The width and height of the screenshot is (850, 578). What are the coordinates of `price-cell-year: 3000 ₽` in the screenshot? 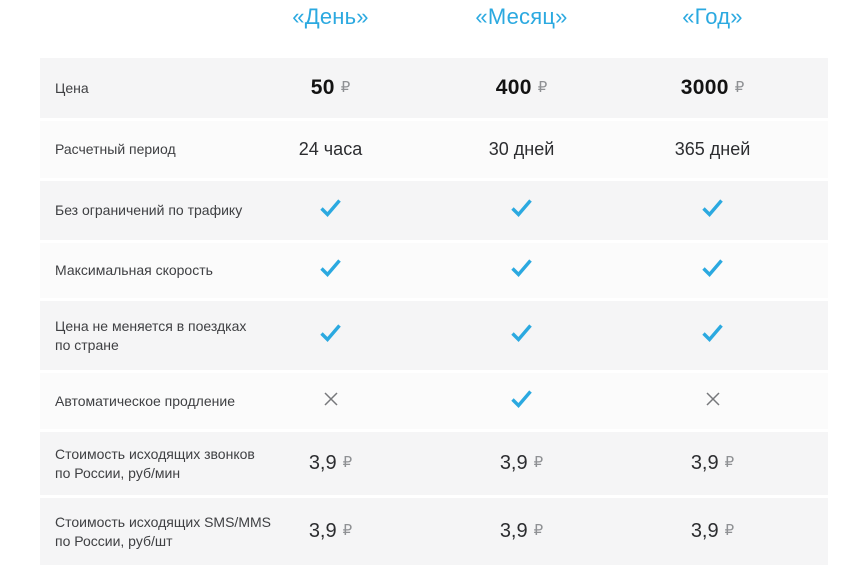 It's located at (712, 88).